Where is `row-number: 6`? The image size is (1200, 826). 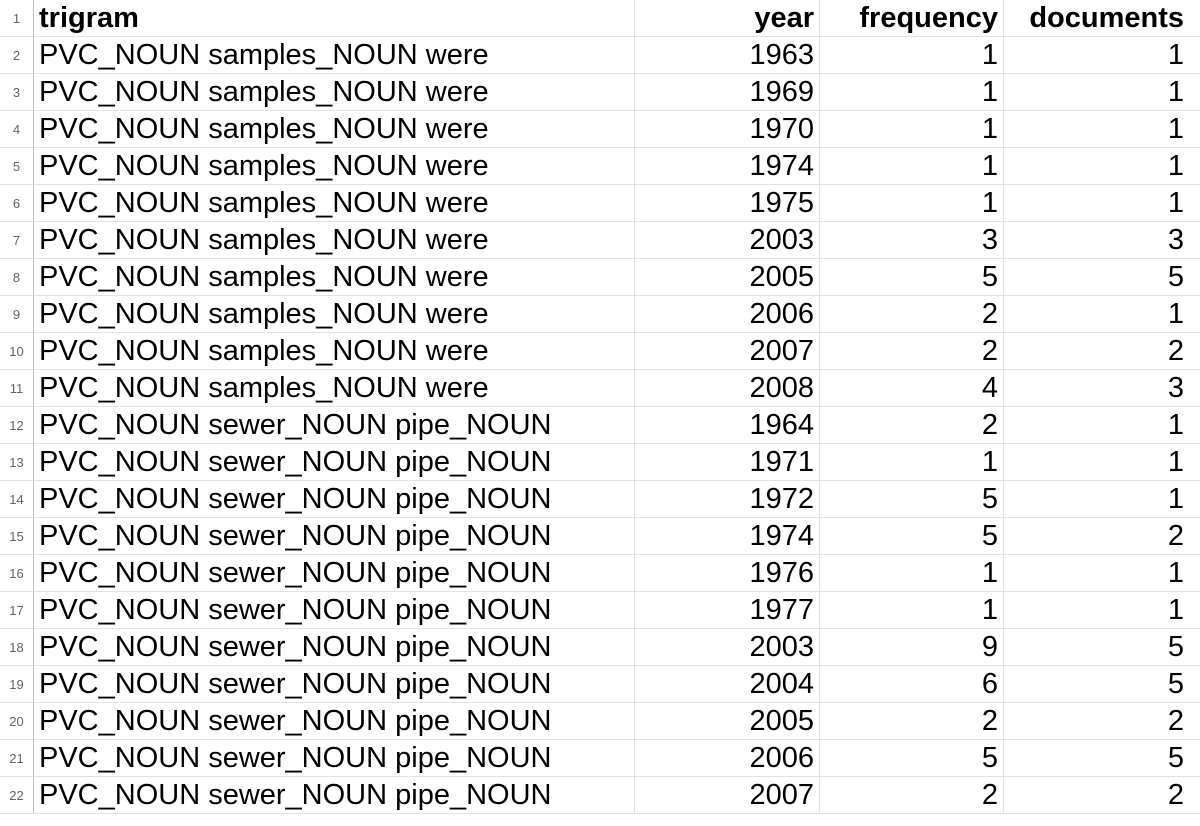 row-number: 6 is located at coordinates (17, 203).